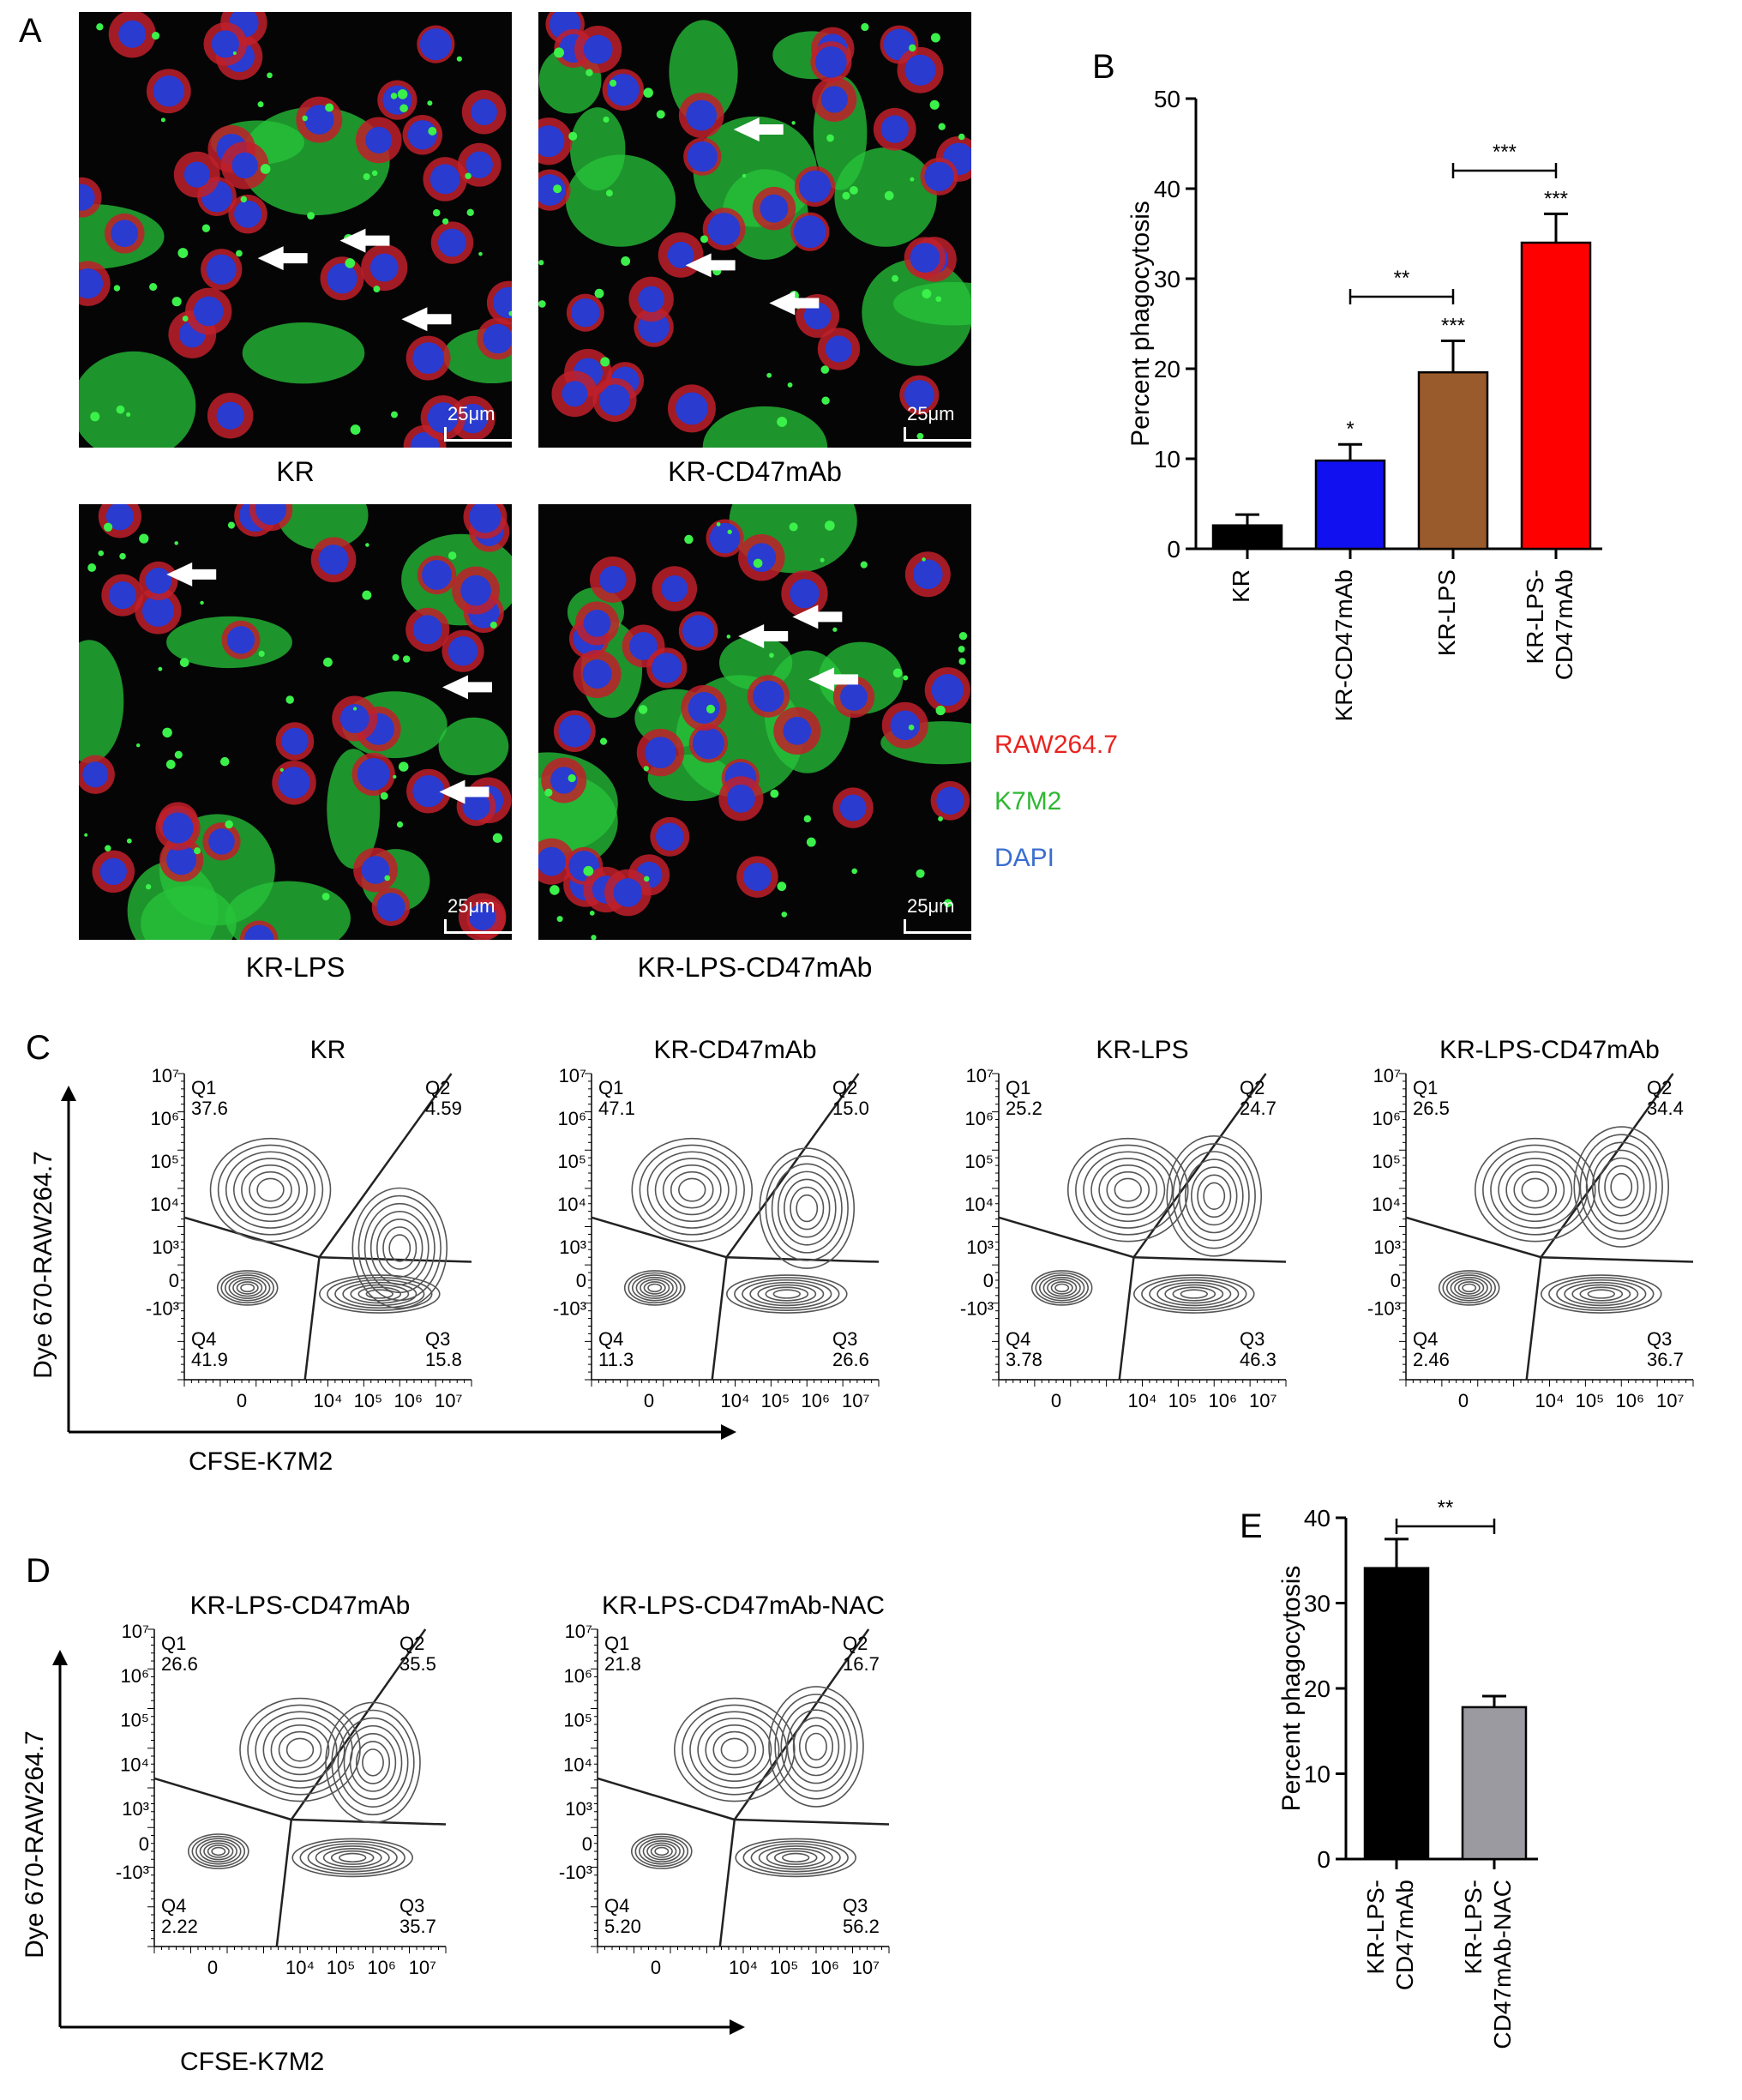  What do you see at coordinates (577, 1721) in the screenshot?
I see `y-tick-label: 10⁵` at bounding box center [577, 1721].